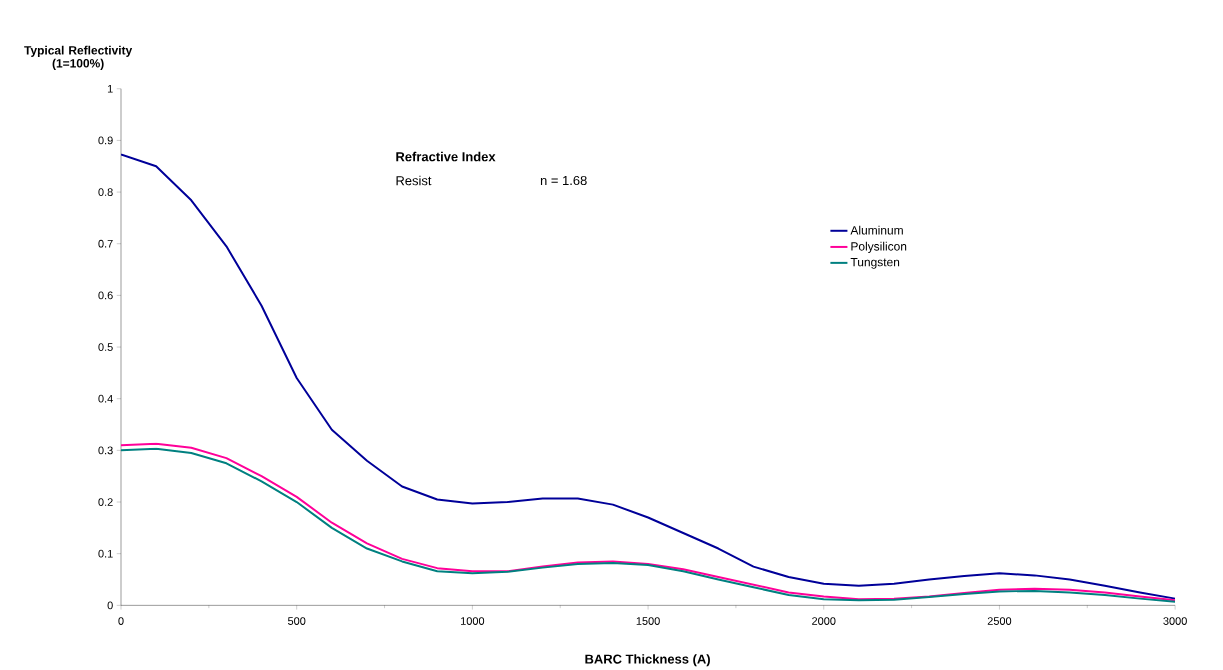 The width and height of the screenshot is (1223, 670). What do you see at coordinates (879, 248) in the screenshot?
I see `legend-label: Polysilicon` at bounding box center [879, 248].